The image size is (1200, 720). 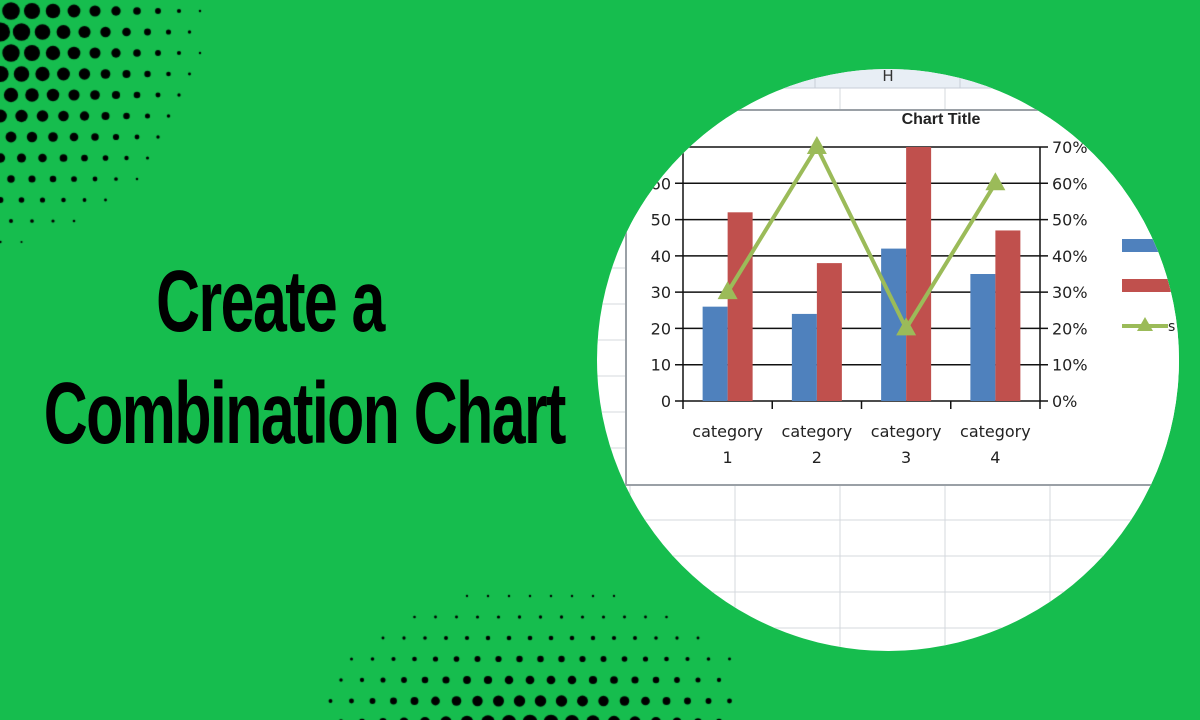 What do you see at coordinates (661, 220) in the screenshot?
I see `left-tick-label: 50` at bounding box center [661, 220].